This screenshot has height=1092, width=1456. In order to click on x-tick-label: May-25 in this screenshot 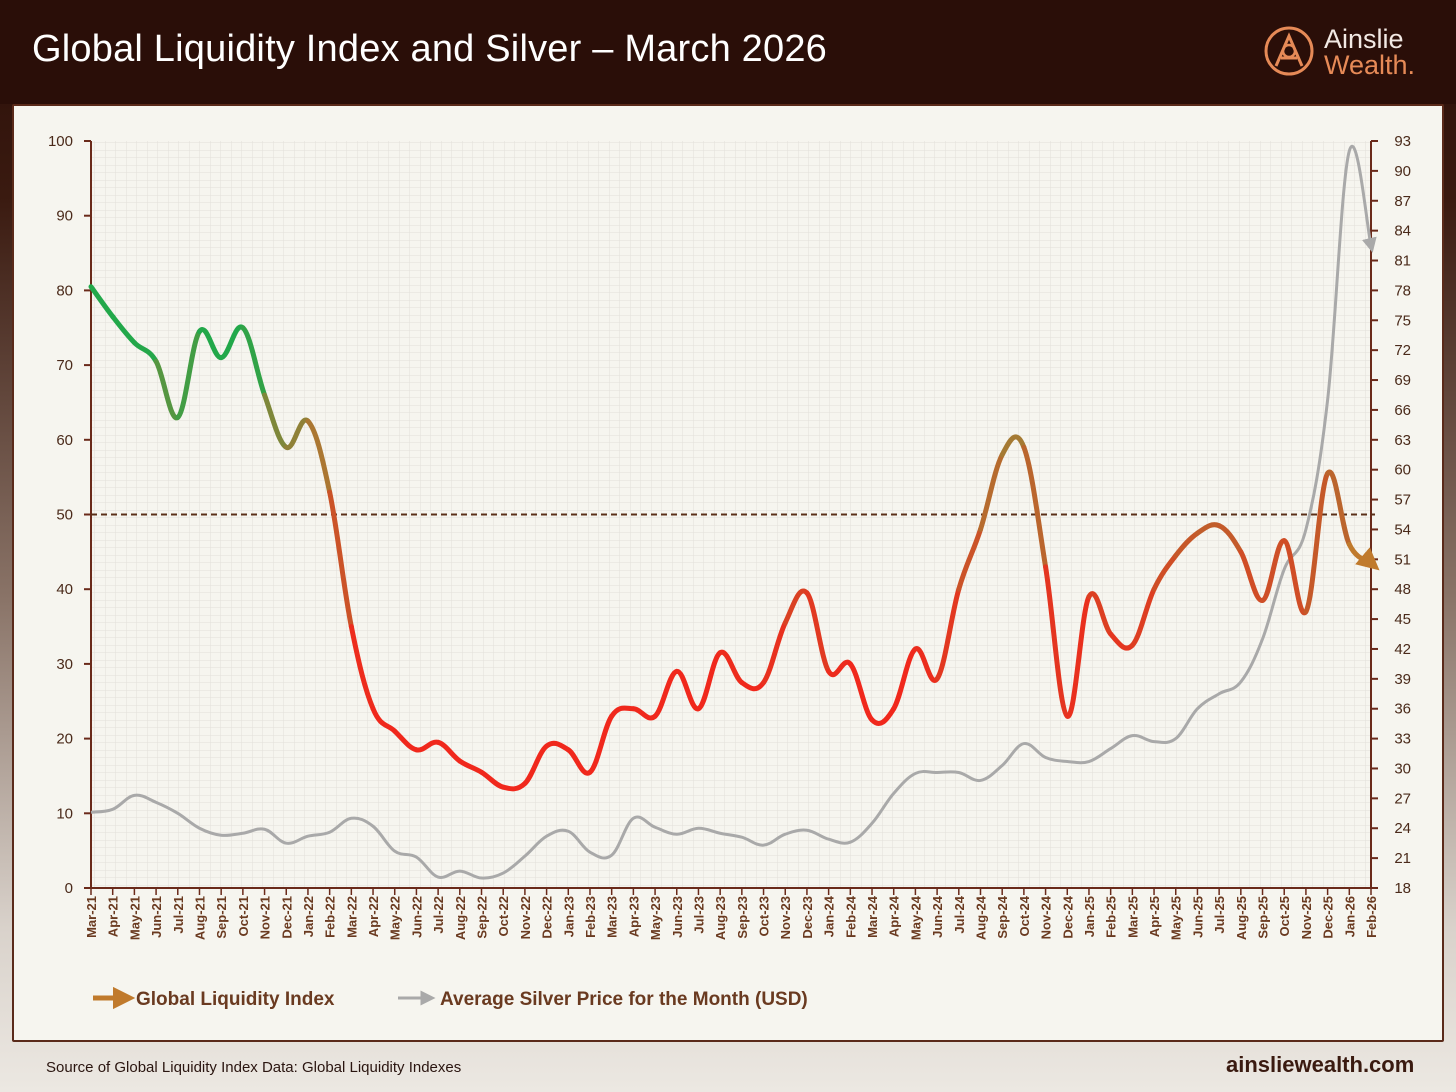, I will do `click(1176, 918)`.